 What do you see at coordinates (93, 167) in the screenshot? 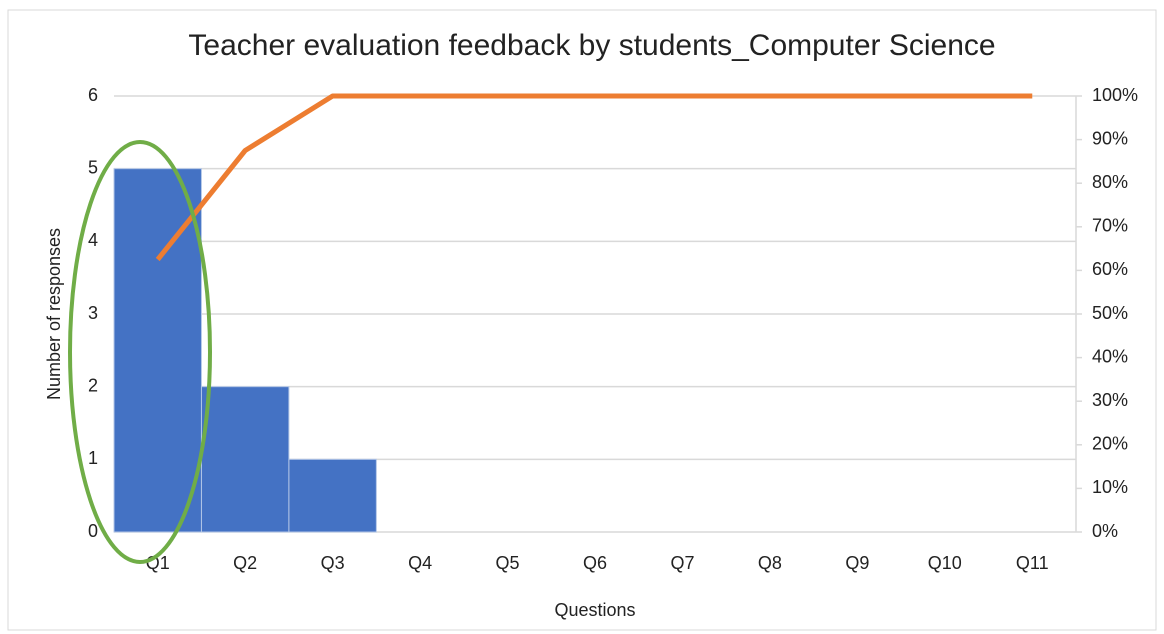
I see `y-tick-label: 5` at bounding box center [93, 167].